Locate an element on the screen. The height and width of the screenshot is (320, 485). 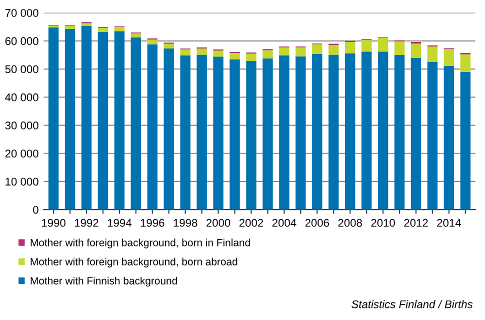
x-tick-label: 2012 is located at coordinates (416, 222).